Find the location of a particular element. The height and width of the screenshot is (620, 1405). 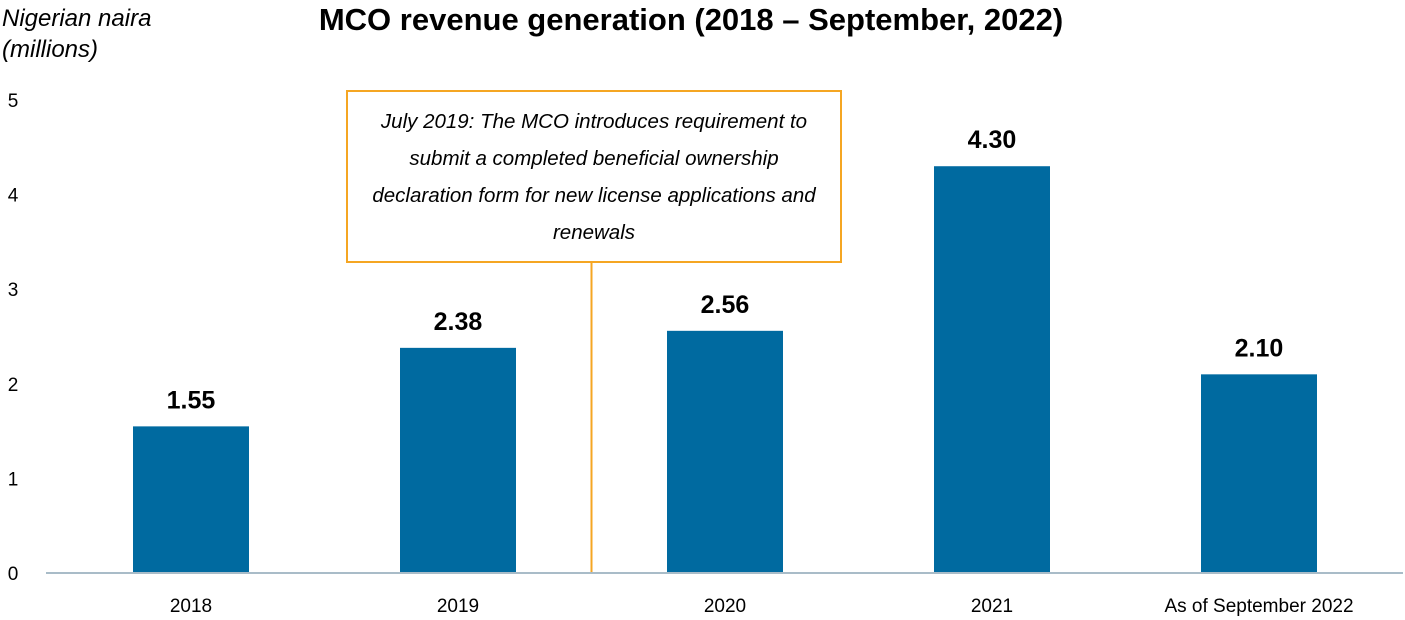

x-tick-label: As of September 2022 is located at coordinates (1258, 606).